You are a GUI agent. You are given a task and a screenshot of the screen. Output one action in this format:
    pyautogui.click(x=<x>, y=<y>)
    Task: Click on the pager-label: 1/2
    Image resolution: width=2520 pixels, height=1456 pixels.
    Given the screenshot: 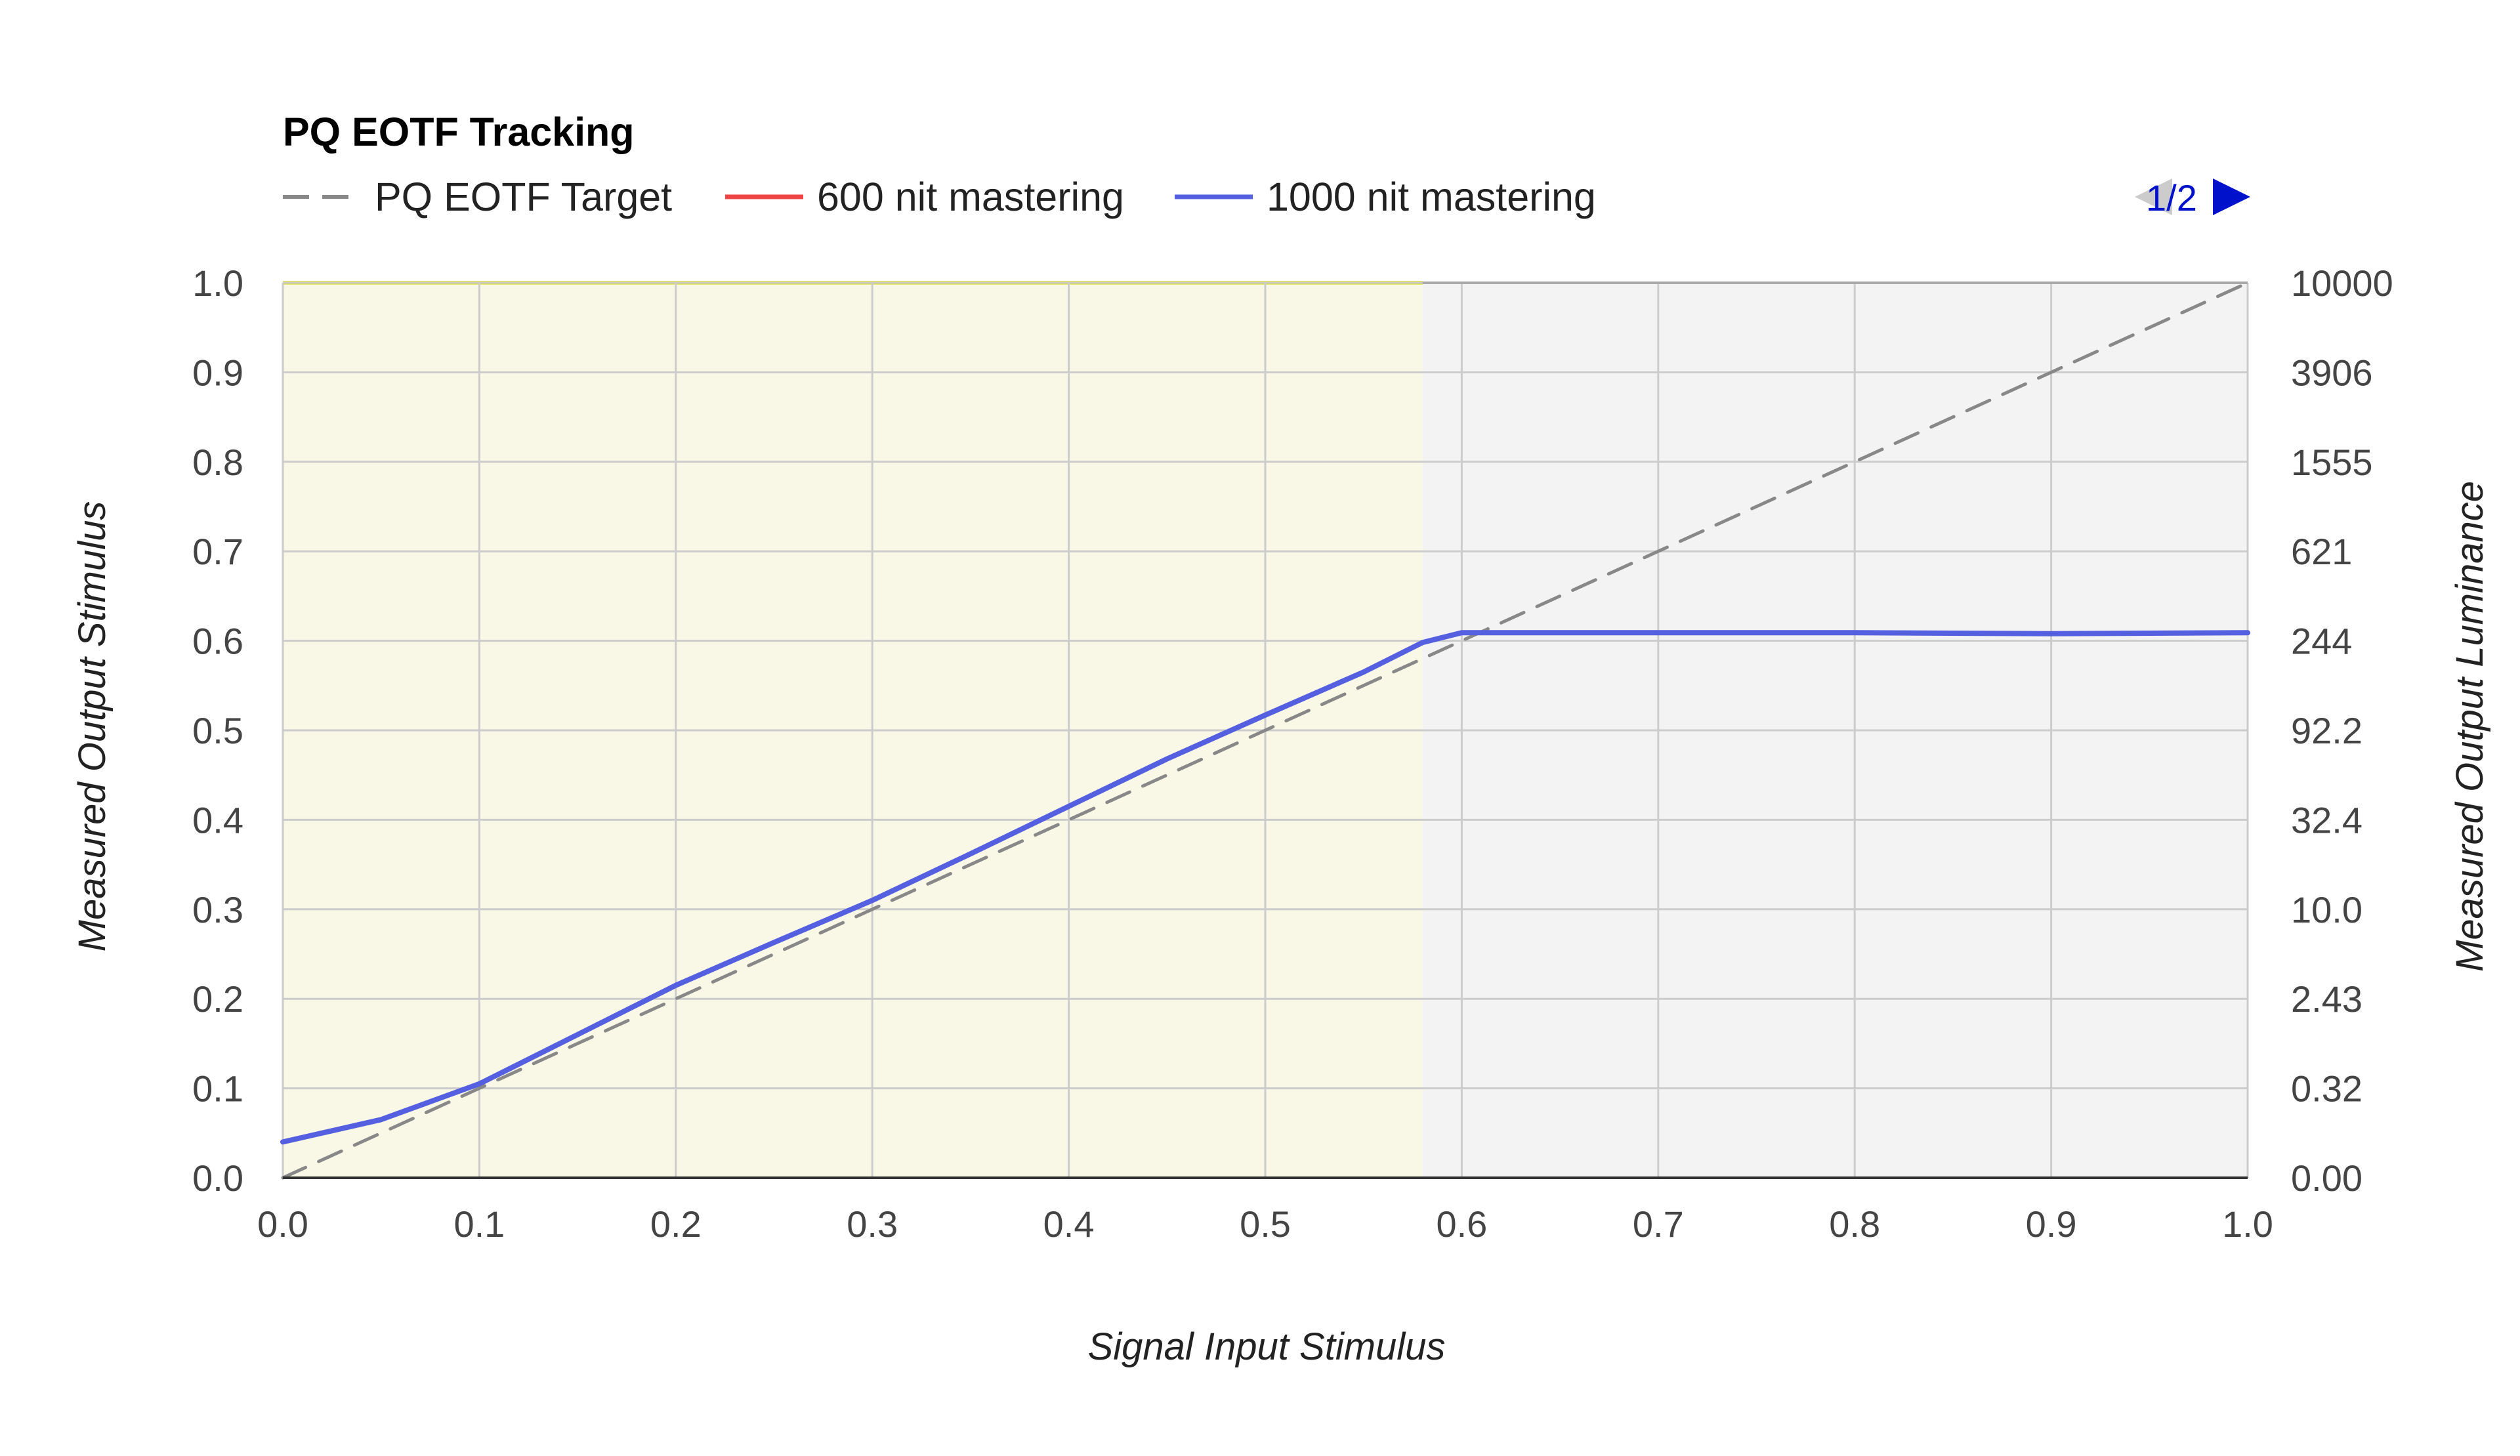 What is the action you would take?
    pyautogui.click(x=2171, y=197)
    